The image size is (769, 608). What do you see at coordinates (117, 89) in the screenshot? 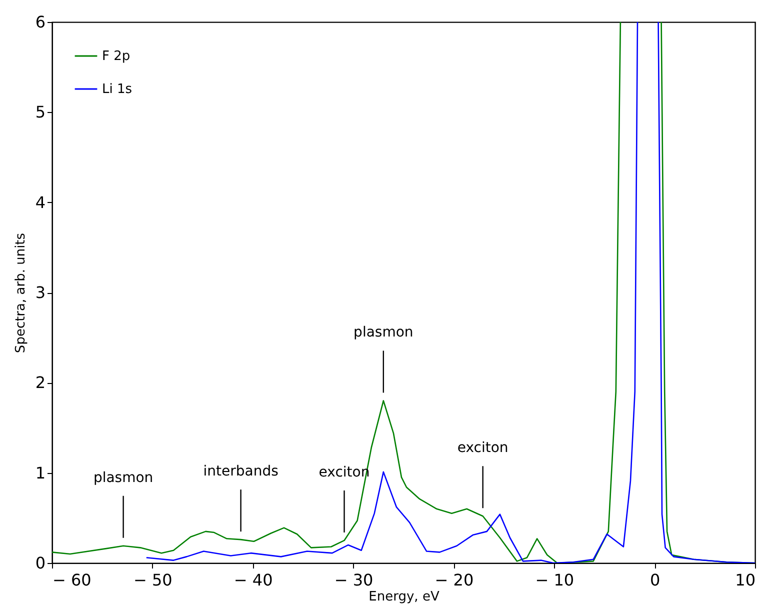
I see `legend-label: Li 1s` at bounding box center [117, 89].